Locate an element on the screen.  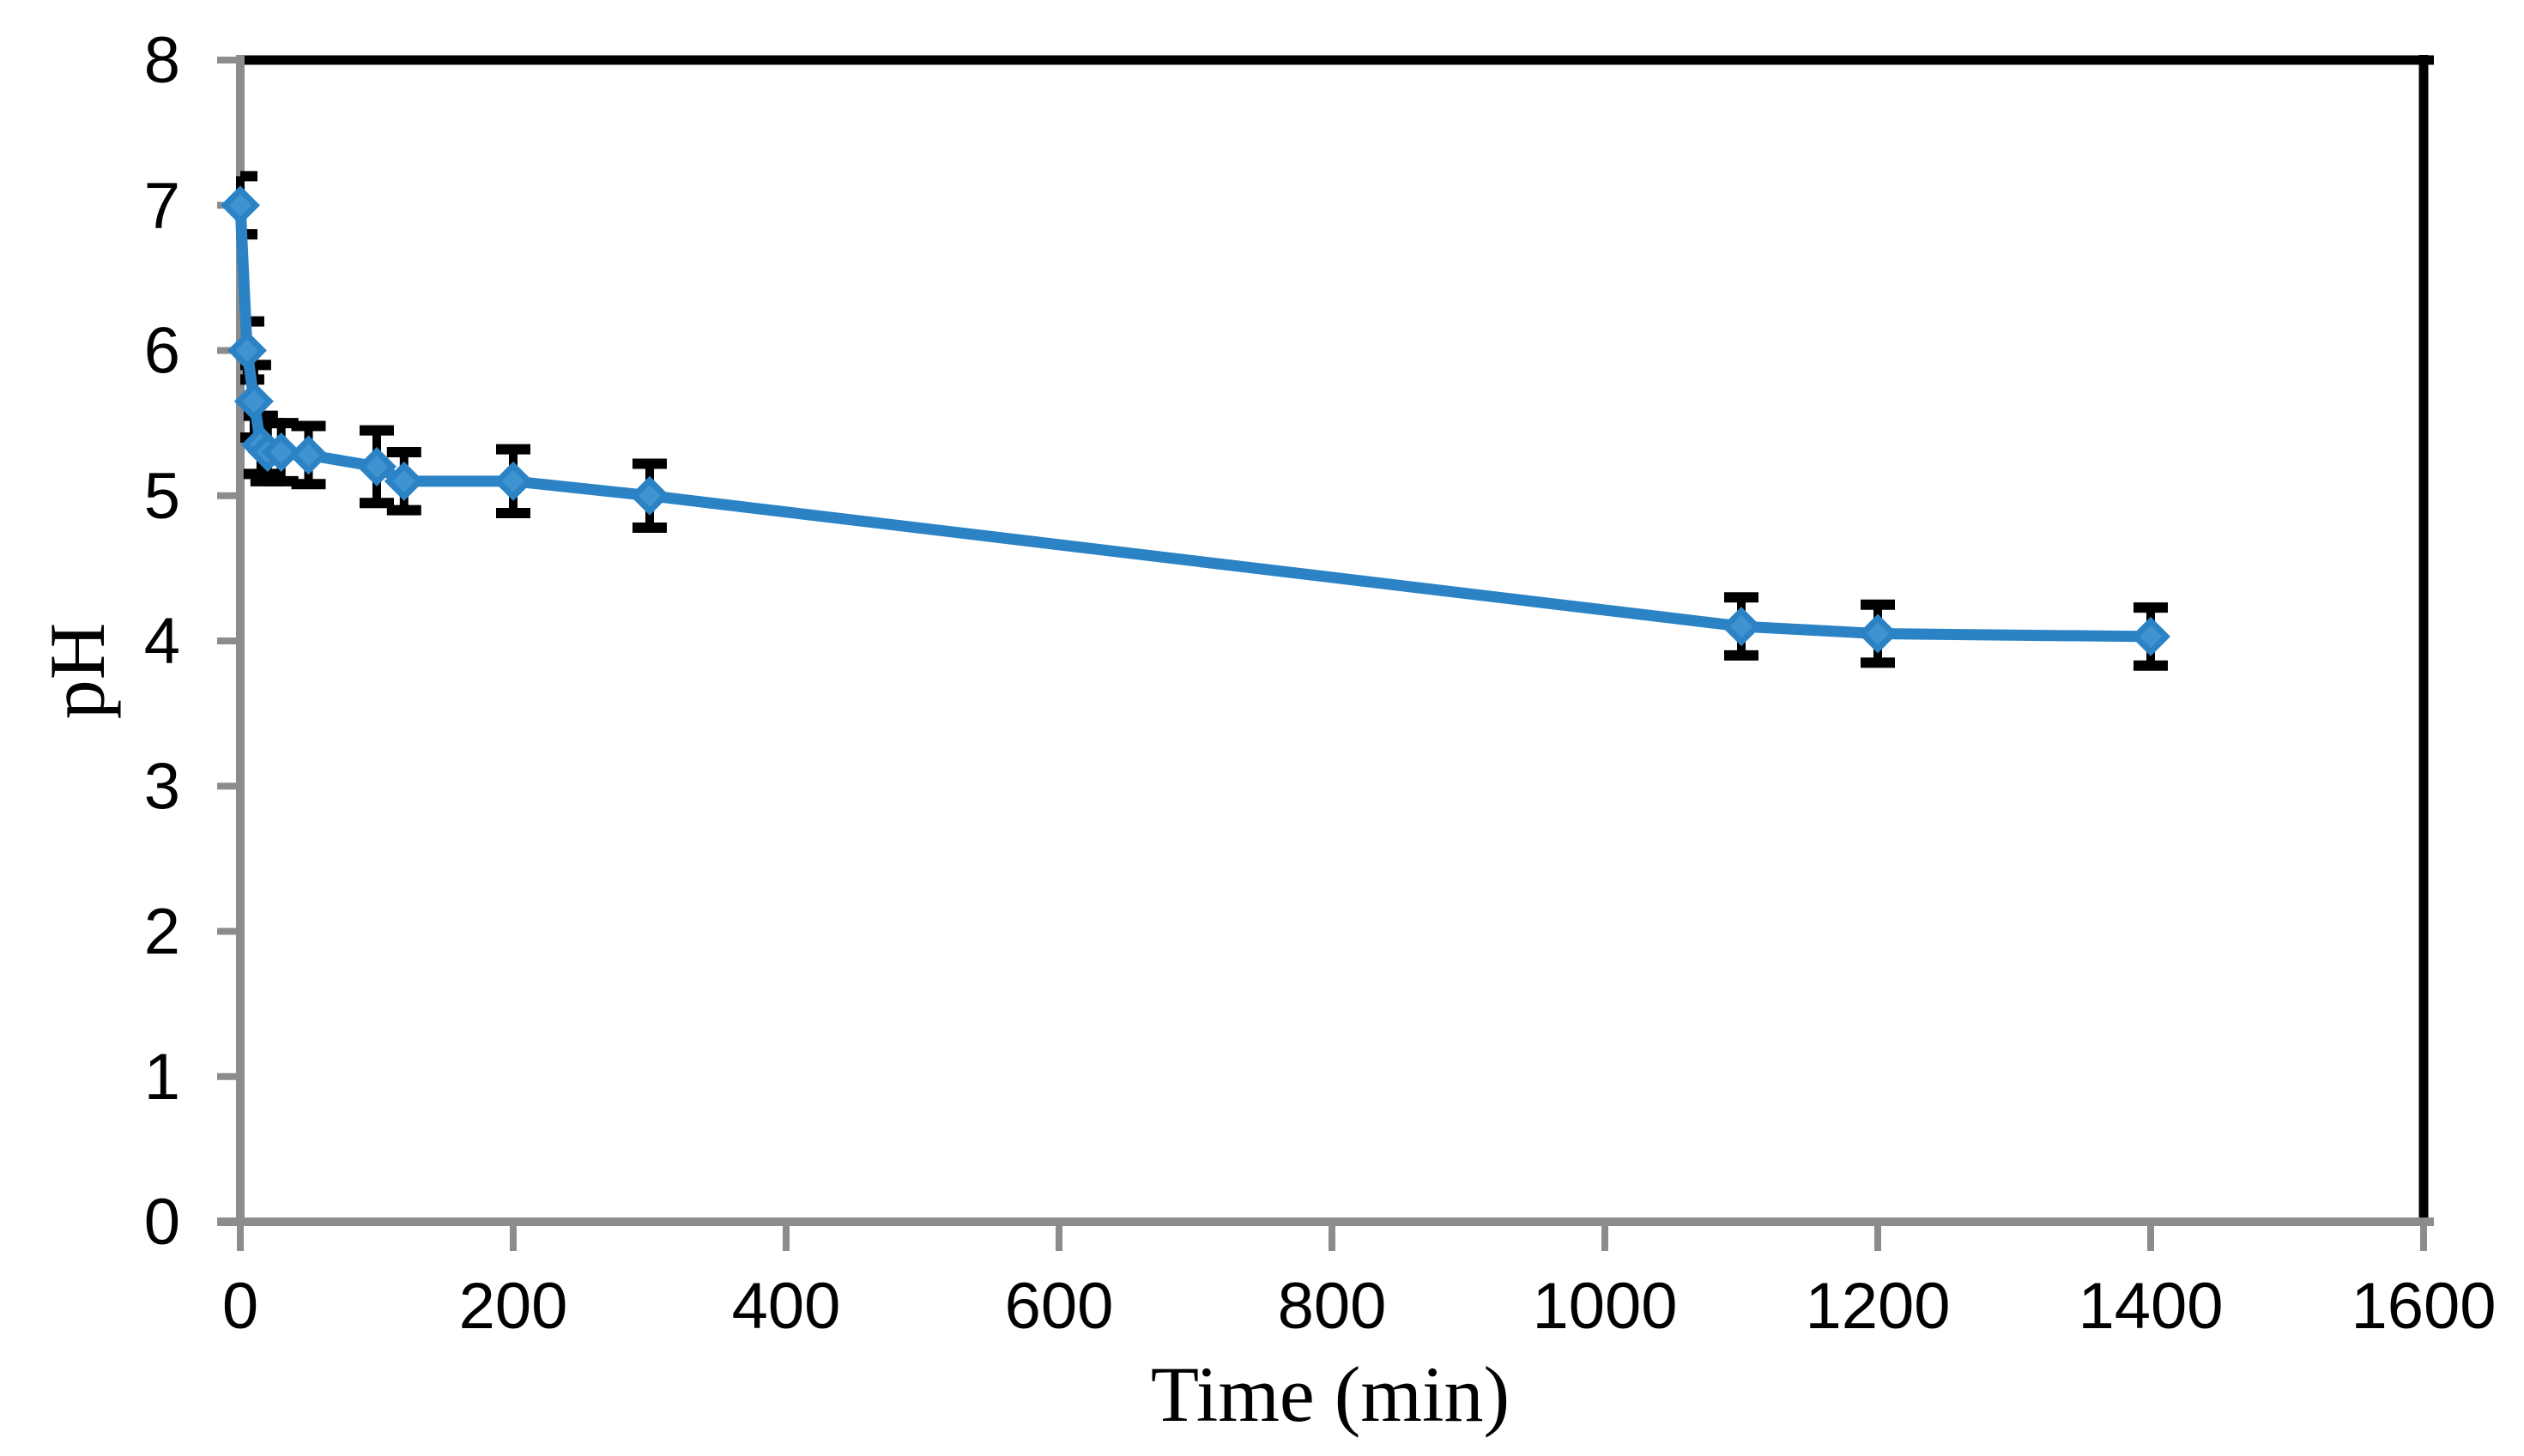
y-tick-label: 4 is located at coordinates (162, 641).